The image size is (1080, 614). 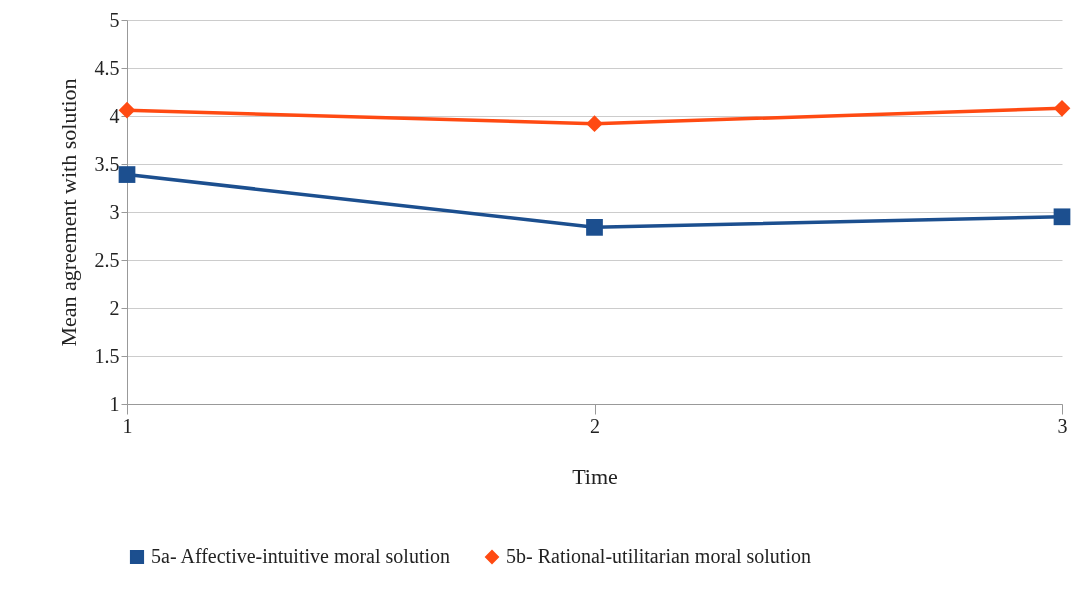 I want to click on y-tick-label: 3.5, so click(x=107, y=163).